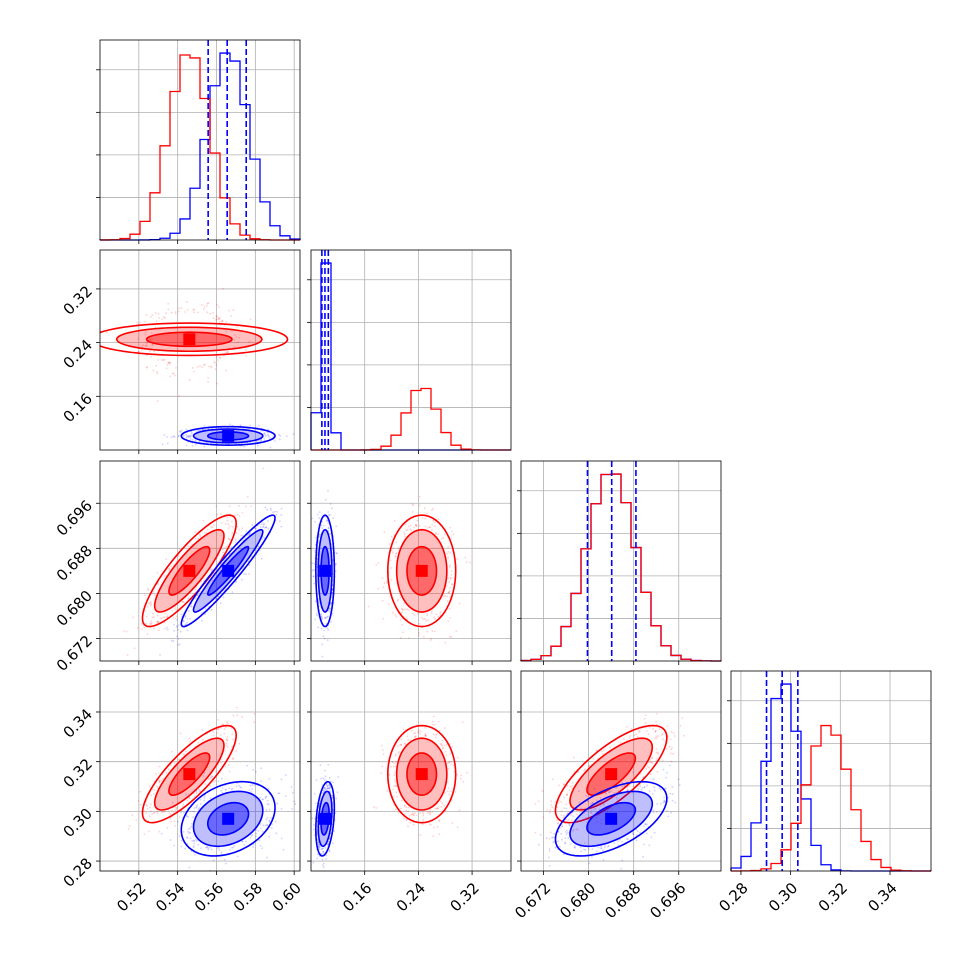 This screenshot has height=975, width=970. Describe the element at coordinates (577, 900) in the screenshot. I see `x-tick-label: 0.680` at that location.